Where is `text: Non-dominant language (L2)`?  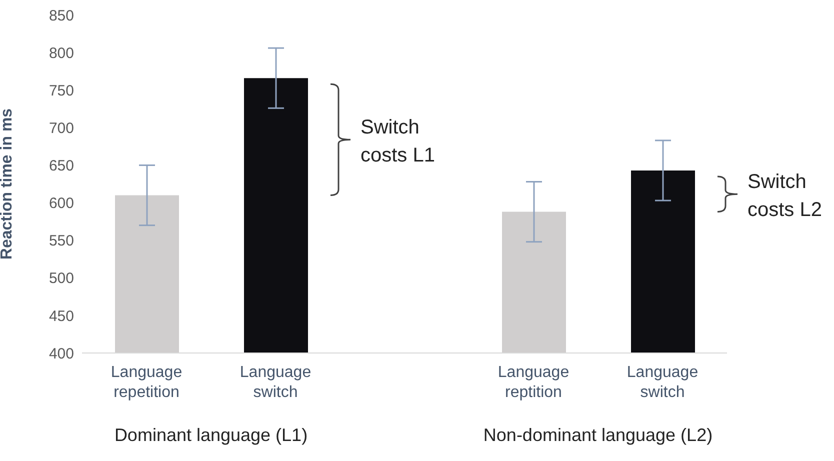
text: Non-dominant language (L2) is located at coordinates (598, 435).